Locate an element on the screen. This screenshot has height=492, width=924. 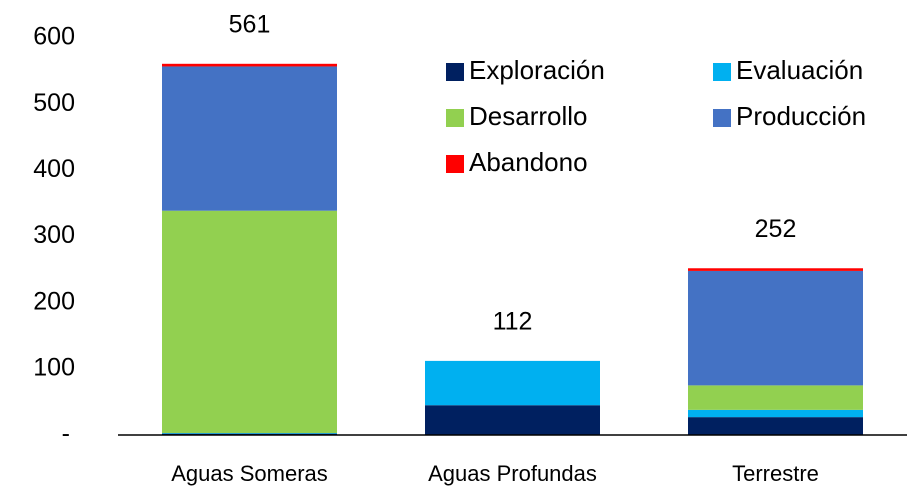
x-tick-label: Aguas Profundas is located at coordinates (512, 473).